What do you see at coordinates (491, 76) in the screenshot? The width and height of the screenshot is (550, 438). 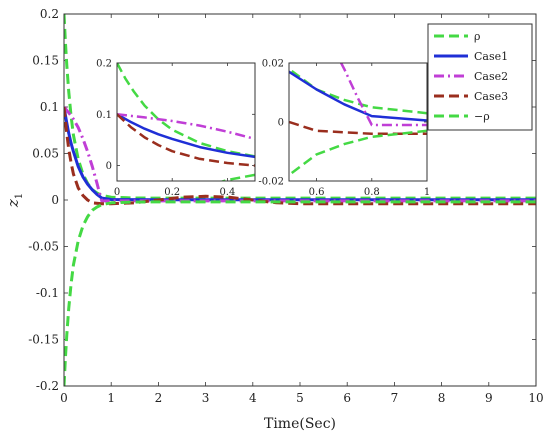 I see `legend-label: Case2` at bounding box center [491, 76].